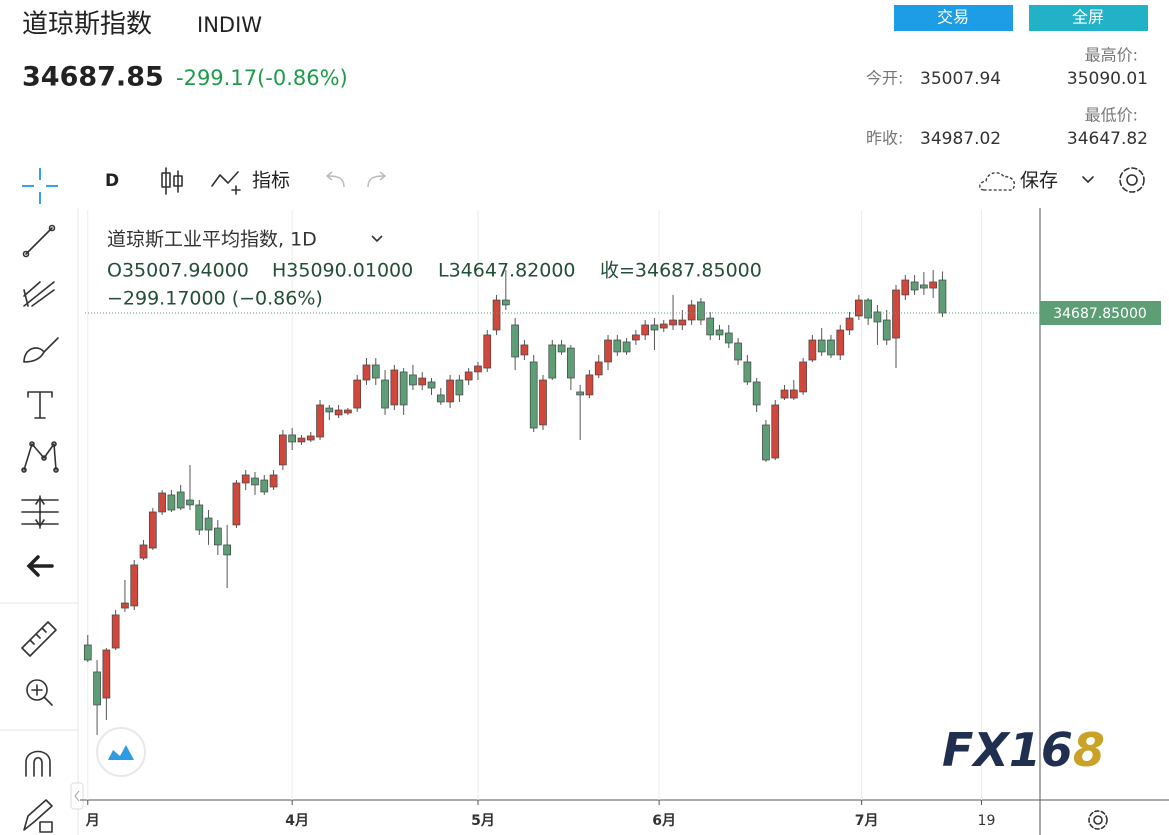 The image size is (1169, 835). I want to click on zoom-tool, so click(39, 692).